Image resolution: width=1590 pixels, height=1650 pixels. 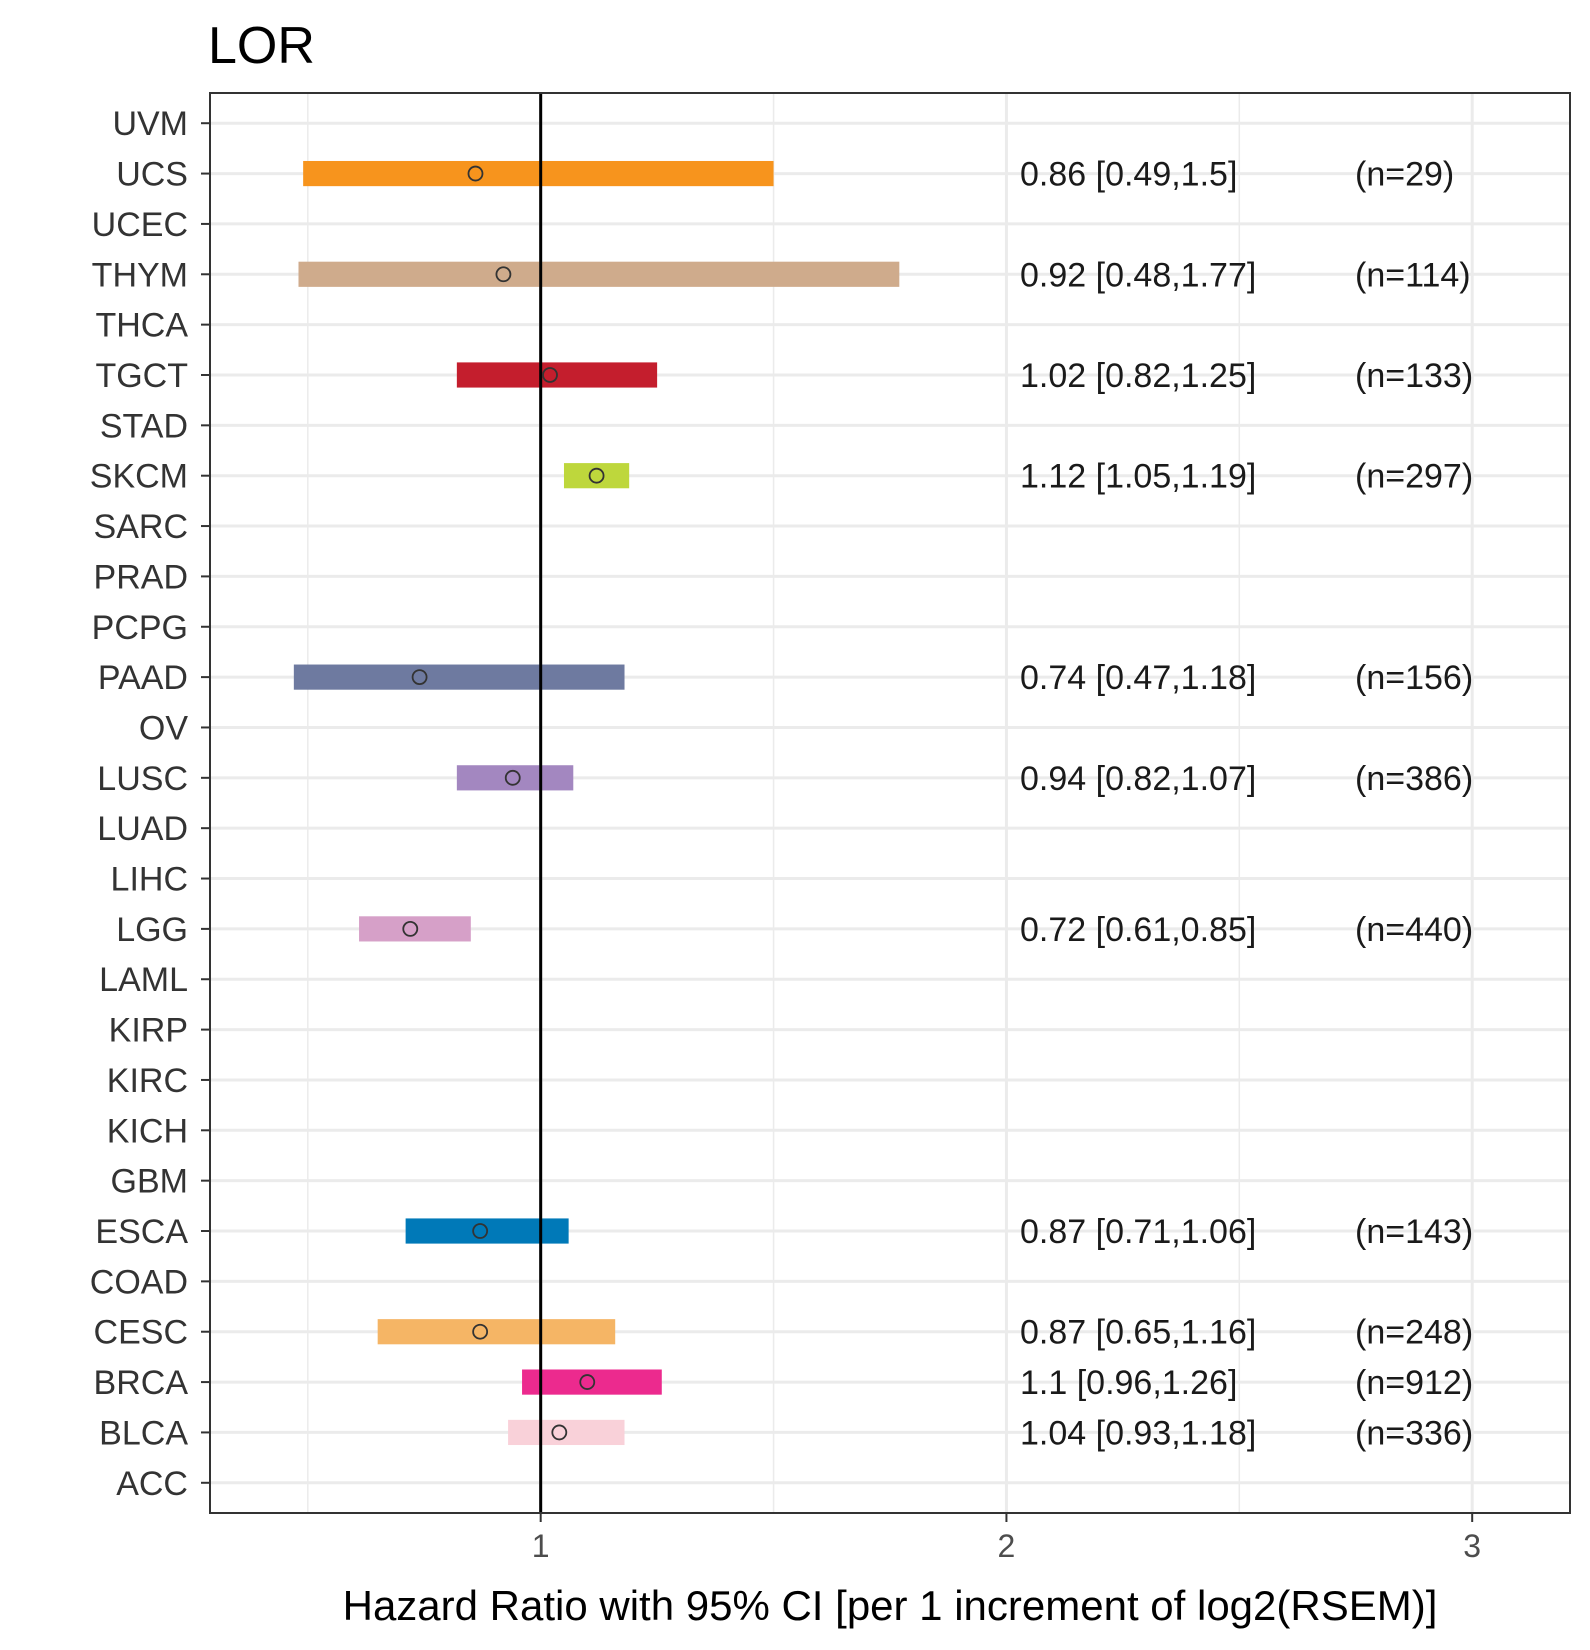 What do you see at coordinates (1414, 1433) in the screenshot?
I see `n-label-blca: (n=336)` at bounding box center [1414, 1433].